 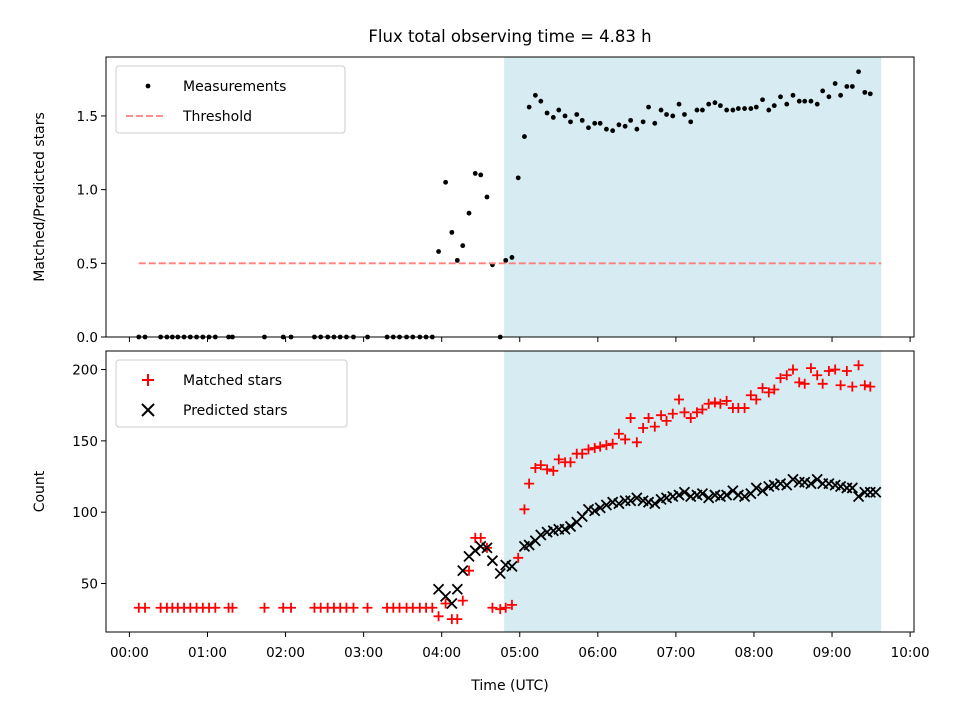 I want to click on x-tick-label: 01:00, so click(x=207, y=653).